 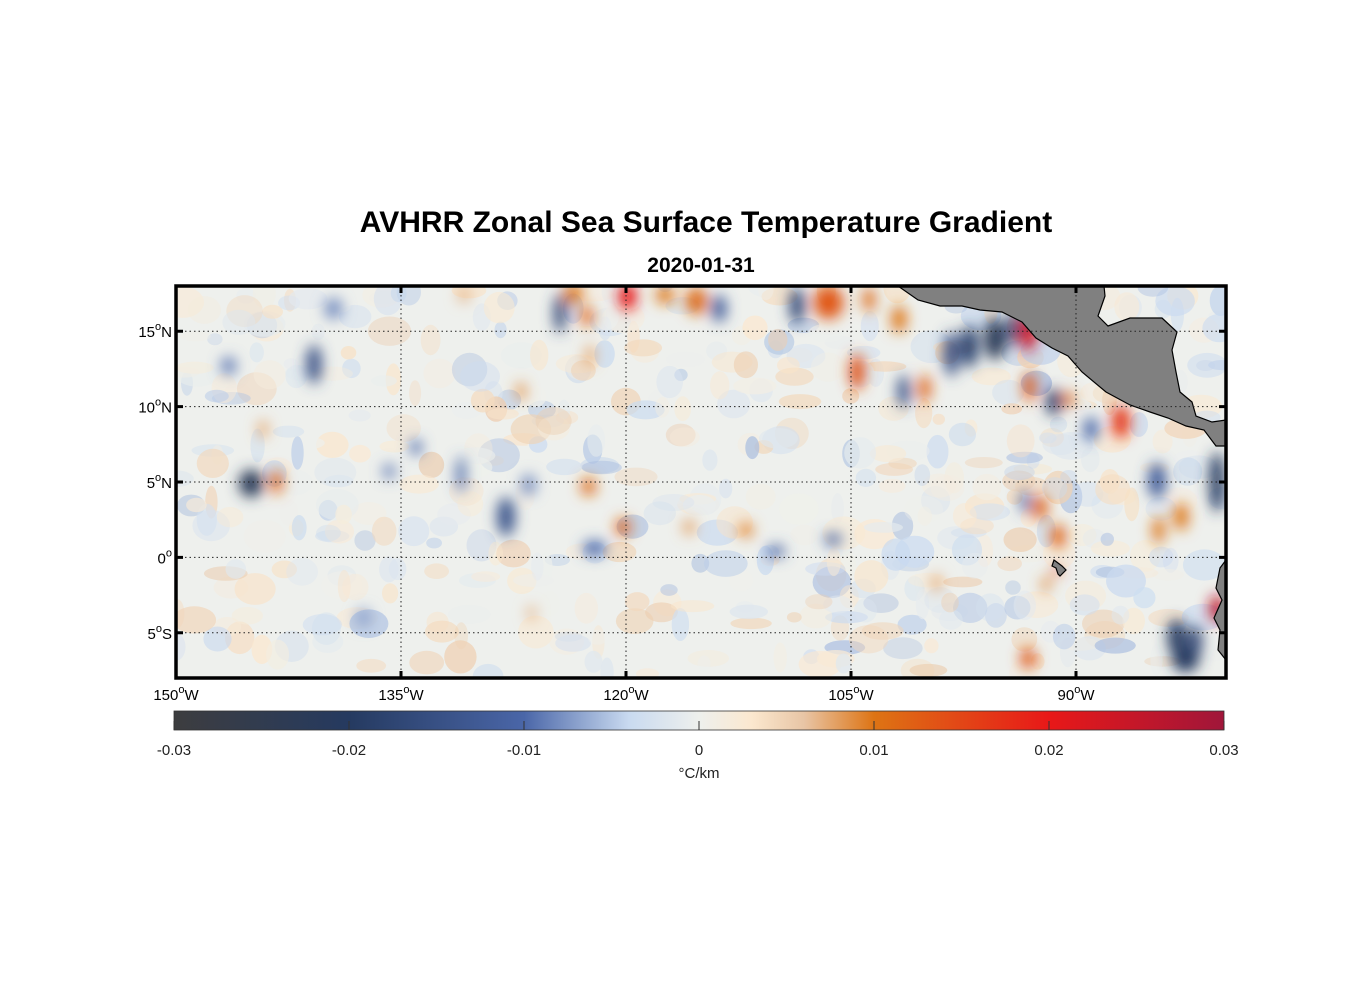 I want to click on colorbar-tick-label: 0.03, so click(x=1223, y=750).